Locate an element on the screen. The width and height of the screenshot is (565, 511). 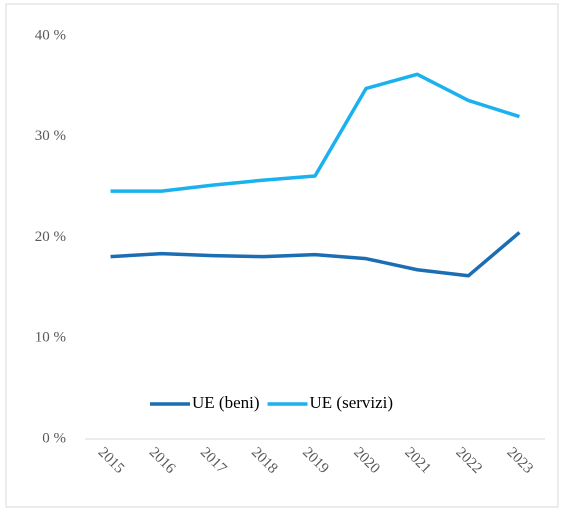
x-tick-label: 2023 is located at coordinates (520, 460).